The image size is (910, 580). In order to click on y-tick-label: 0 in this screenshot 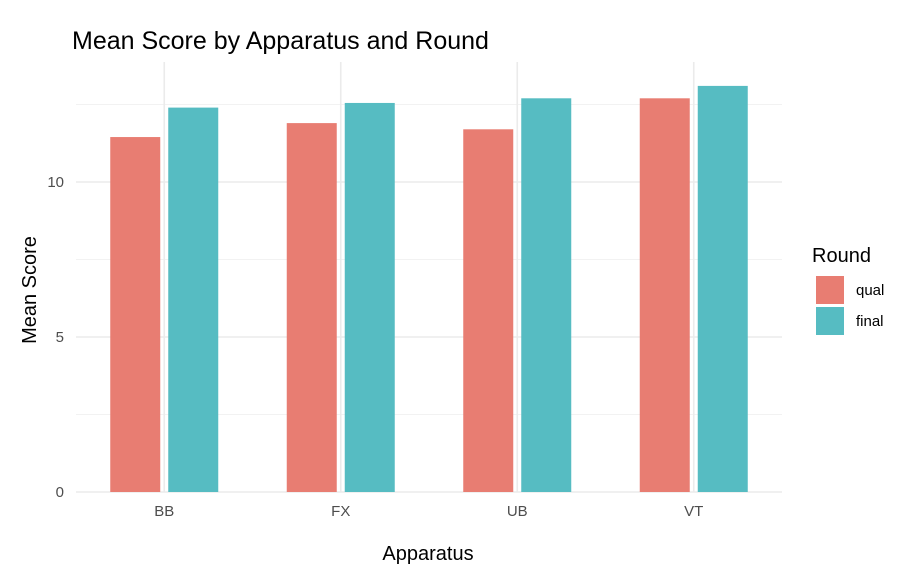, I will do `click(60, 492)`.